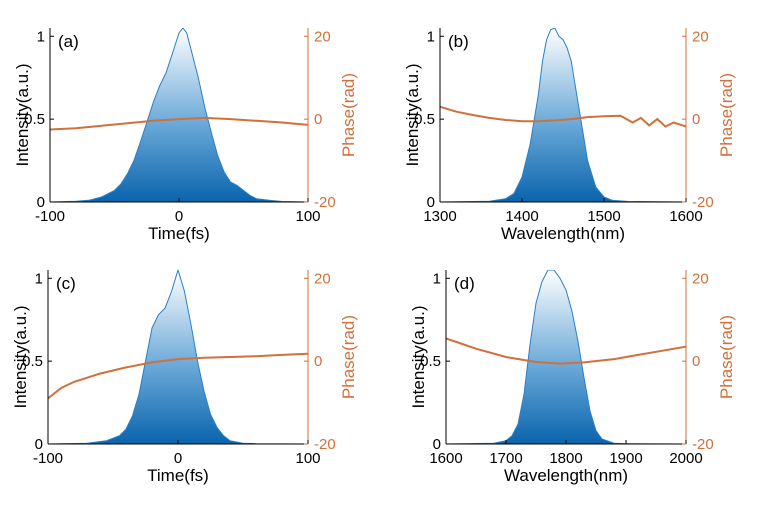 The height and width of the screenshot is (513, 768). What do you see at coordinates (625, 458) in the screenshot?
I see `x-tick-label: 1900` at bounding box center [625, 458].